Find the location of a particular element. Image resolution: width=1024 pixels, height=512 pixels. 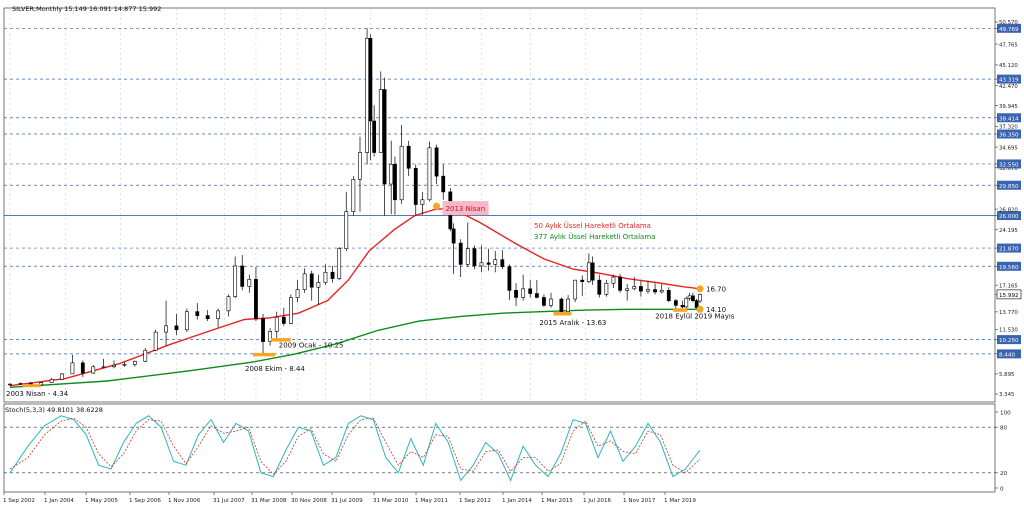

time-axis-label: 31 Mar 2008 is located at coordinates (269, 501).